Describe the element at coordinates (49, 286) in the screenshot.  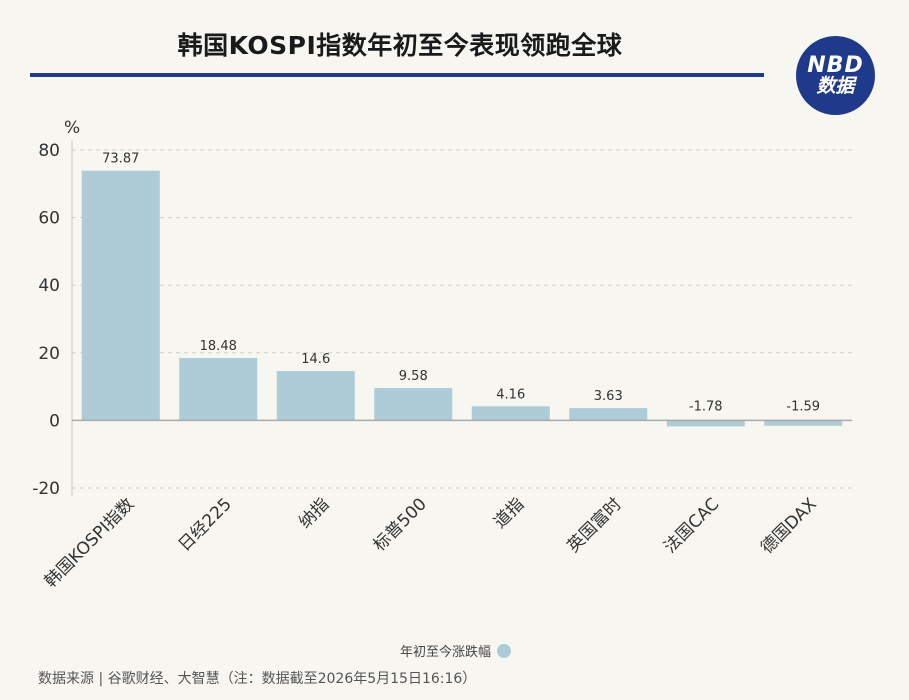
I see `y-tick-label: 40` at that location.